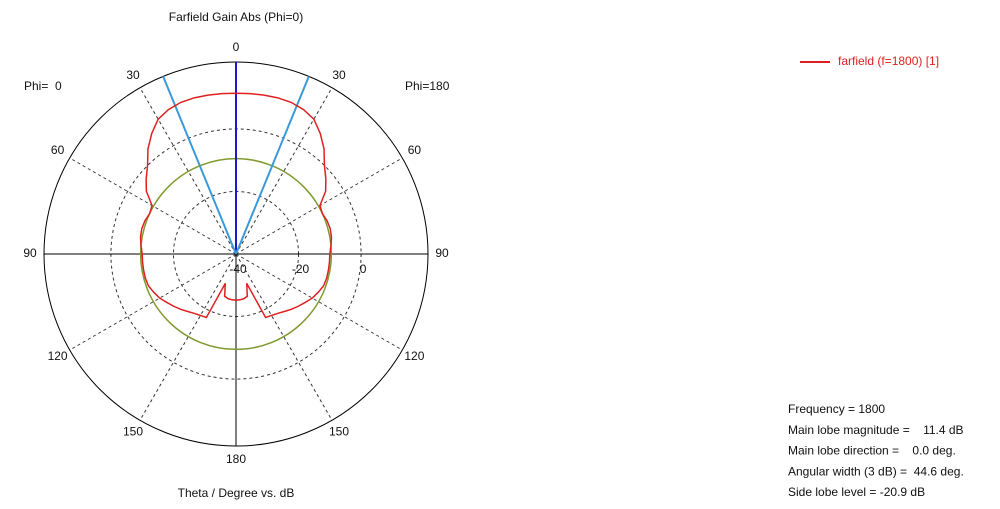 The width and height of the screenshot is (1000, 509). I want to click on phi-label: Phi=180, so click(427, 86).